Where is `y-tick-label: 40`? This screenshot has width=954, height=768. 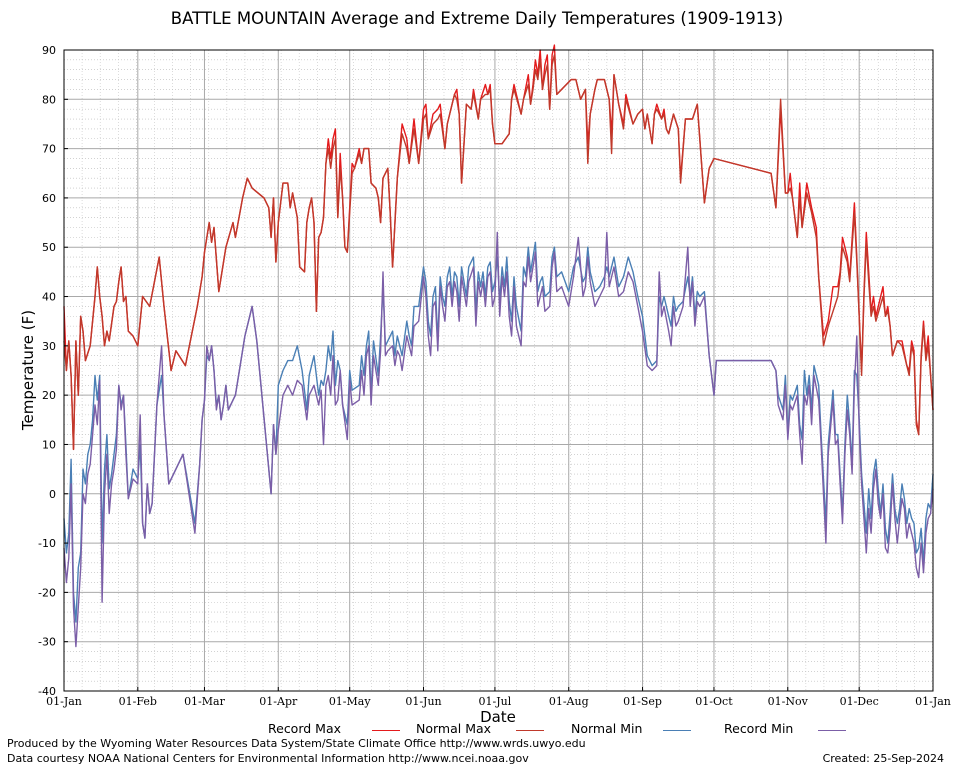
y-tick-label: 40 is located at coordinates (49, 297).